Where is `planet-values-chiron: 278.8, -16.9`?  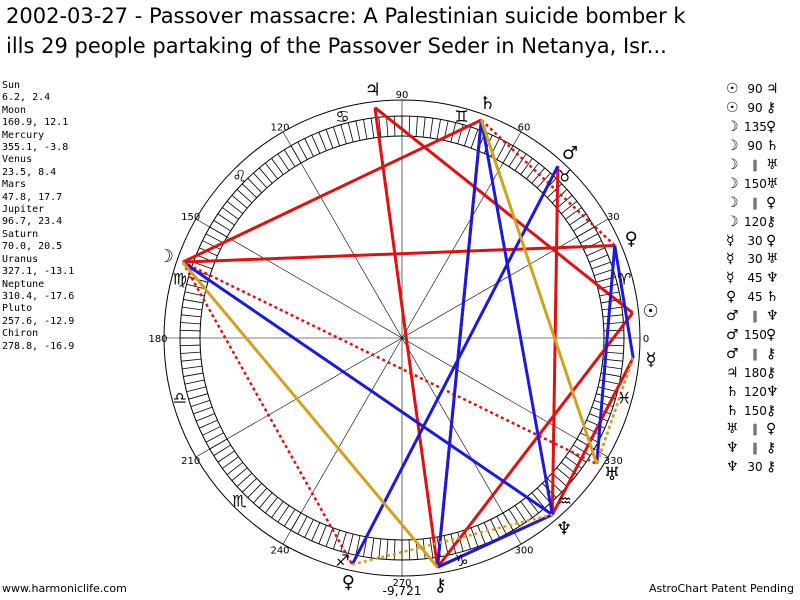 planet-values-chiron: 278.8, -16.9 is located at coordinates (38, 346).